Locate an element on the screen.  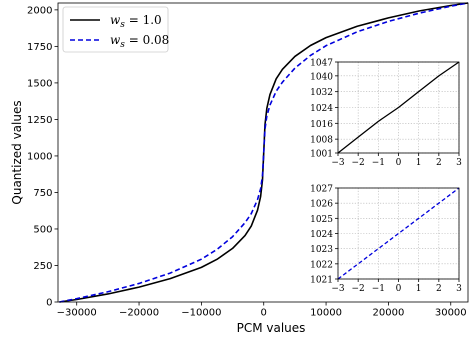
inset-top-axes: −3 −2 −1 0 1 2 3 1001 1008 1016 1024 1032 1040 1047 is located at coordinates (386, 114).